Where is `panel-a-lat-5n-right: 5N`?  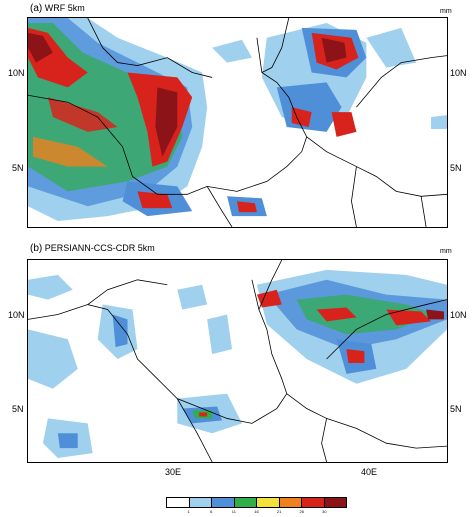 panel-a-lat-5n-right: 5N is located at coordinates (456, 168).